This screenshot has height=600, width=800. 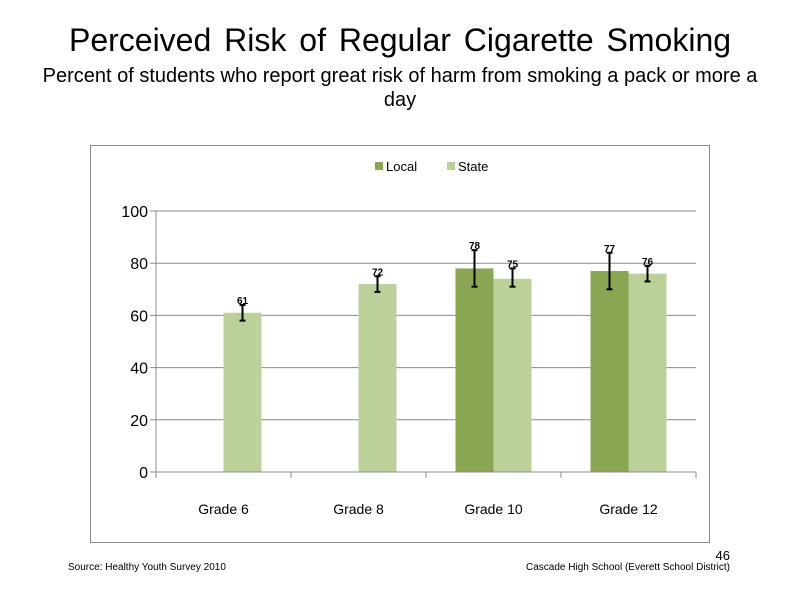 What do you see at coordinates (358, 509) in the screenshot?
I see `x-tick-label: Grade 8` at bounding box center [358, 509].